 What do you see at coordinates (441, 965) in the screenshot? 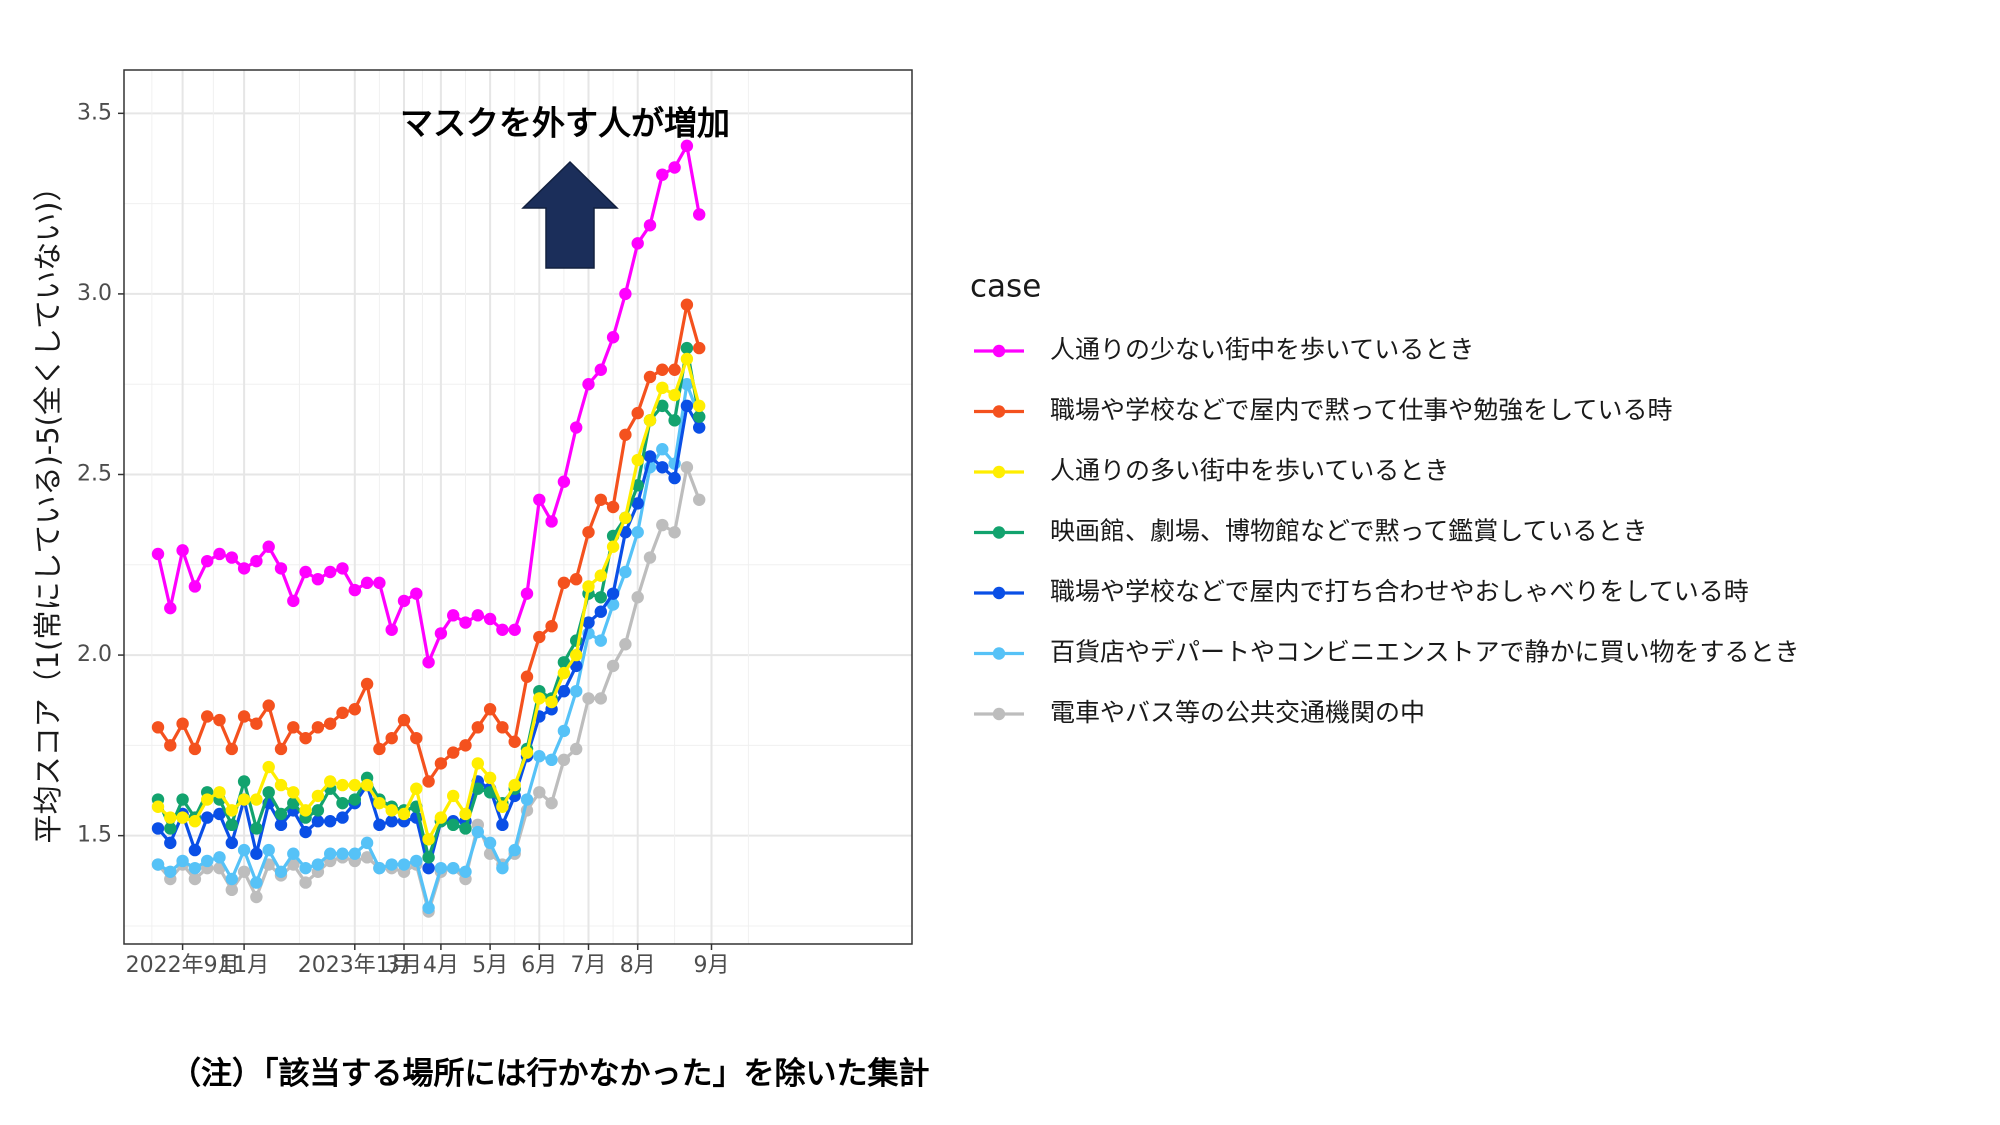
I see `x-tick-label: 4月` at bounding box center [441, 965].